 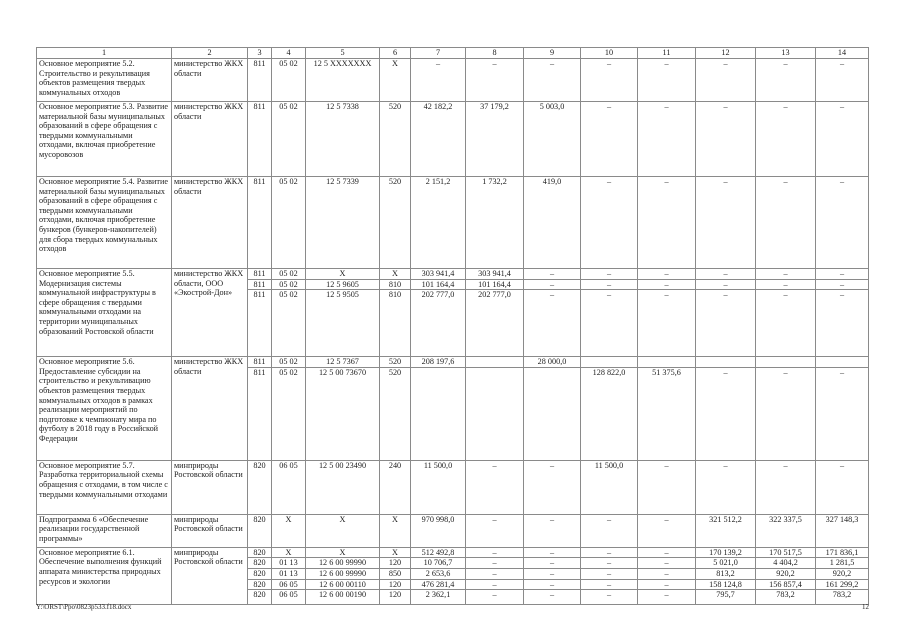 I want to click on cell-col-6: 810, so click(x=395, y=323).